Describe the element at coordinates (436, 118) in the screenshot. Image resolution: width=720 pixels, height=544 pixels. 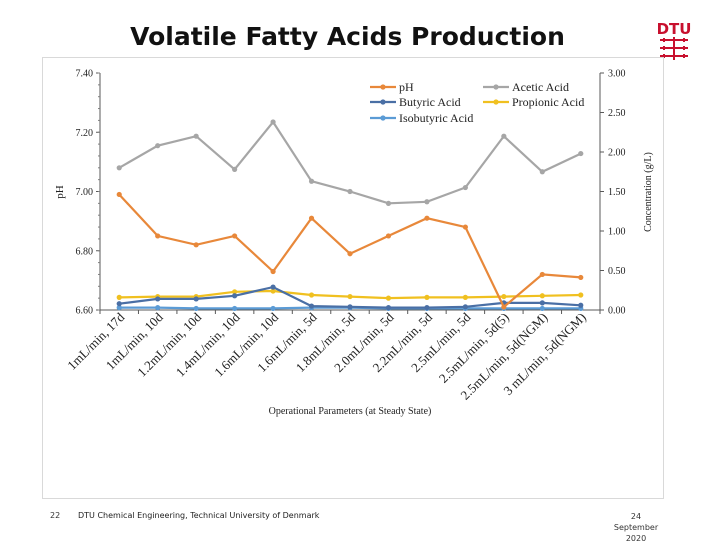
I see `legend-label-isobutyric-acid: Isobutyric Acid` at that location.